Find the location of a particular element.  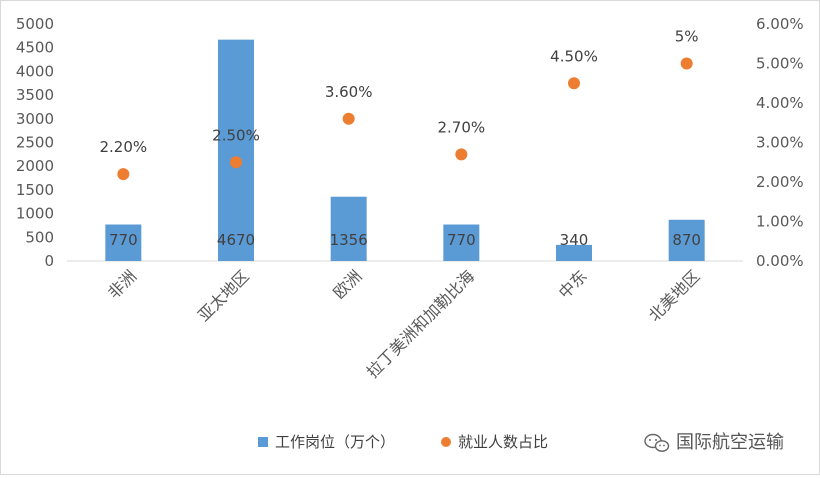

y-left-tick-label: 2000 is located at coordinates (35, 166).